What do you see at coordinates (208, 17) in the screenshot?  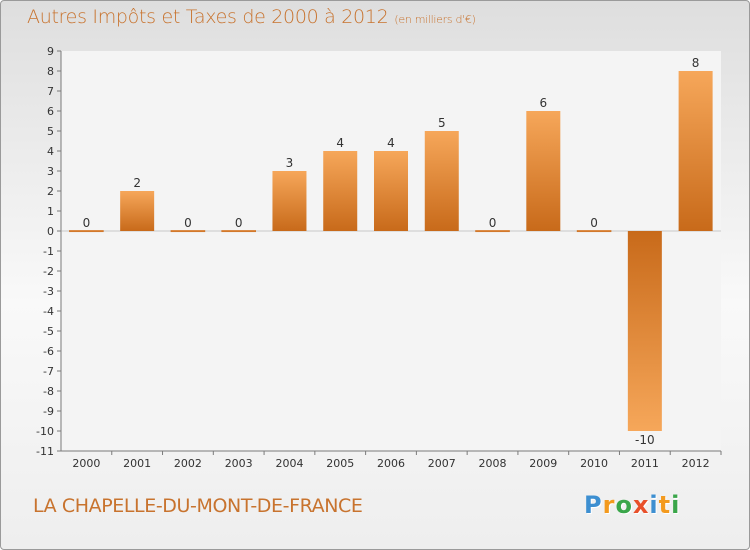 I see `chart-title-text: Autres Impôts et Taxes de 2000 à 2012` at bounding box center [208, 17].